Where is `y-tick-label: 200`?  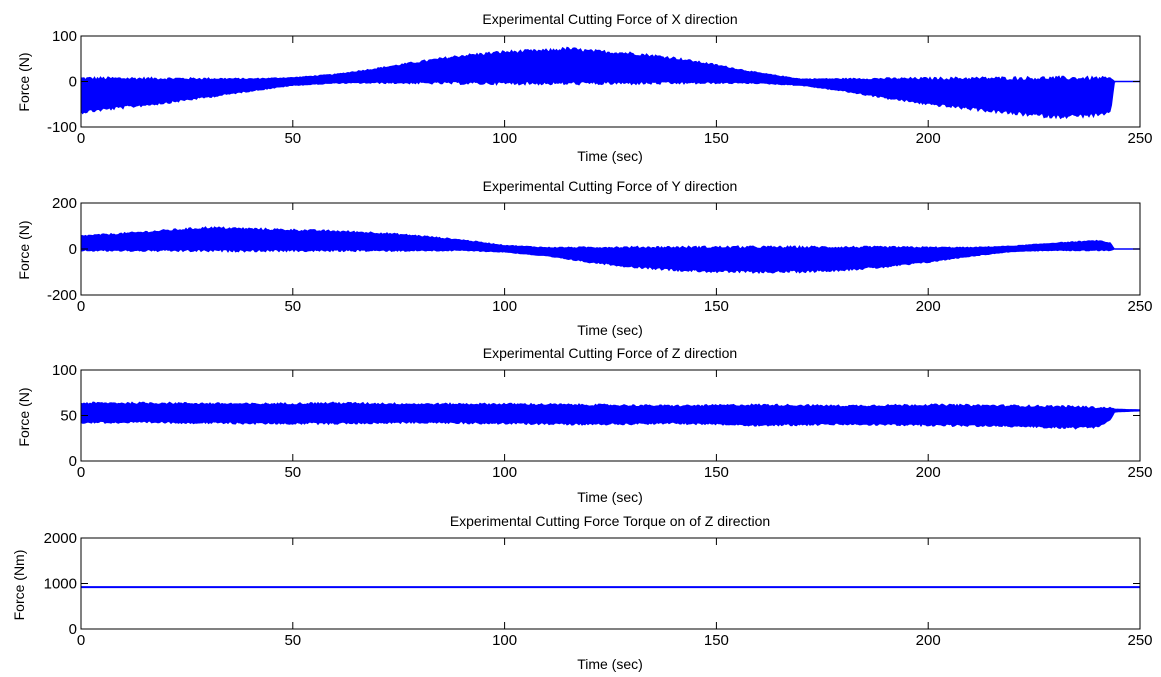 y-tick-label: 200 is located at coordinates (64, 203).